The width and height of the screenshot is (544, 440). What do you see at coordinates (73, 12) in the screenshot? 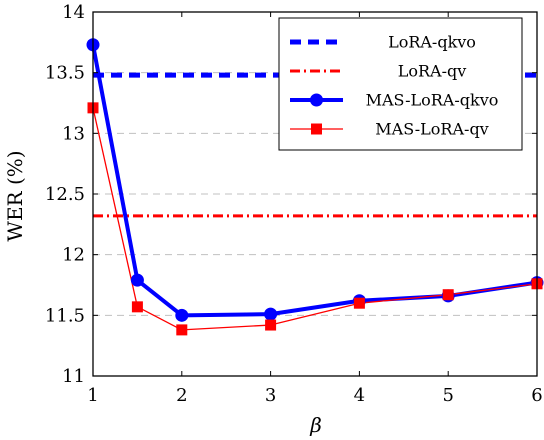
I see `y-tick-label: 14` at bounding box center [73, 12].